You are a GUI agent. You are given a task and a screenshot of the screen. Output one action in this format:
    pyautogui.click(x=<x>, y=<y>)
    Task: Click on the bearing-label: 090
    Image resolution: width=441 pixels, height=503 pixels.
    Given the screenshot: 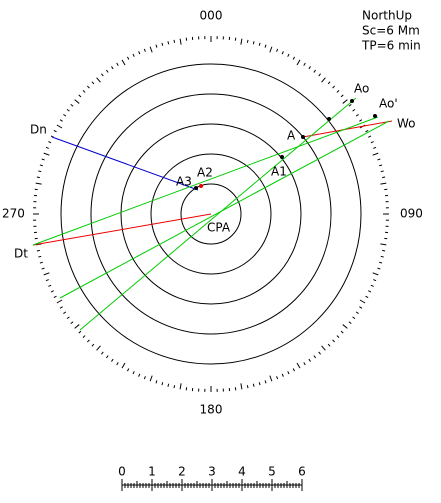 What is the action you would take?
    pyautogui.click(x=411, y=214)
    